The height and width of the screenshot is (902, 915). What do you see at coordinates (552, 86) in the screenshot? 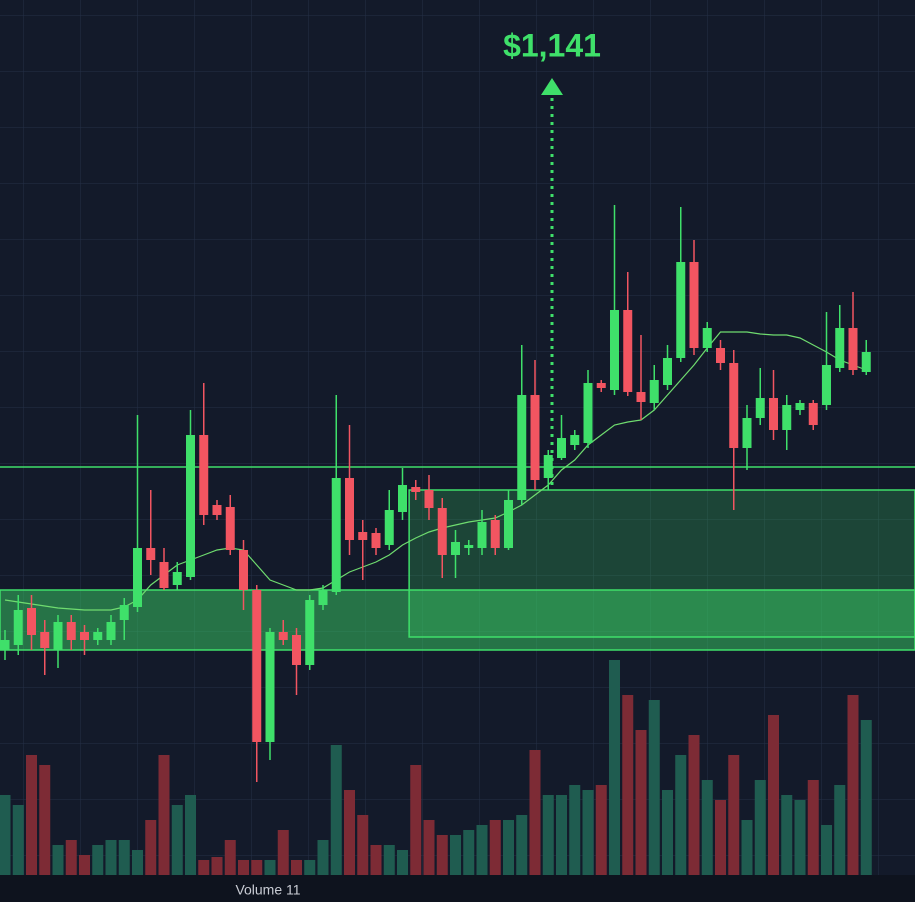
I see `arrow-head` at bounding box center [552, 86].